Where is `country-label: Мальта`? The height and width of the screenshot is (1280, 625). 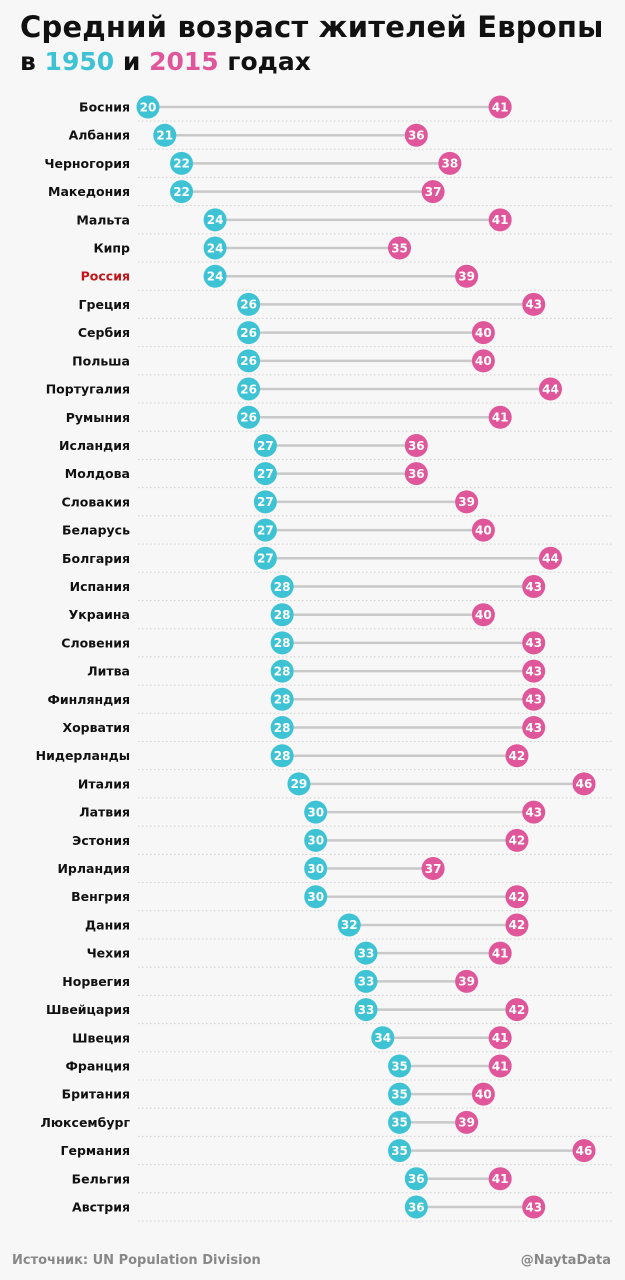 country-label: Мальта is located at coordinates (103, 219).